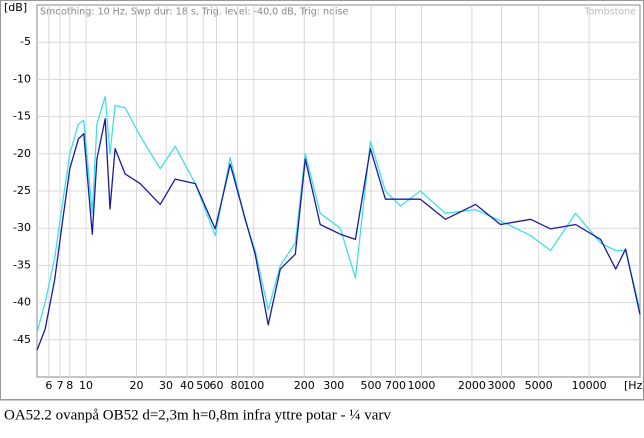 This screenshot has height=438, width=644. What do you see at coordinates (187, 385) in the screenshot?
I see `x-tick-label: 40` at bounding box center [187, 385].